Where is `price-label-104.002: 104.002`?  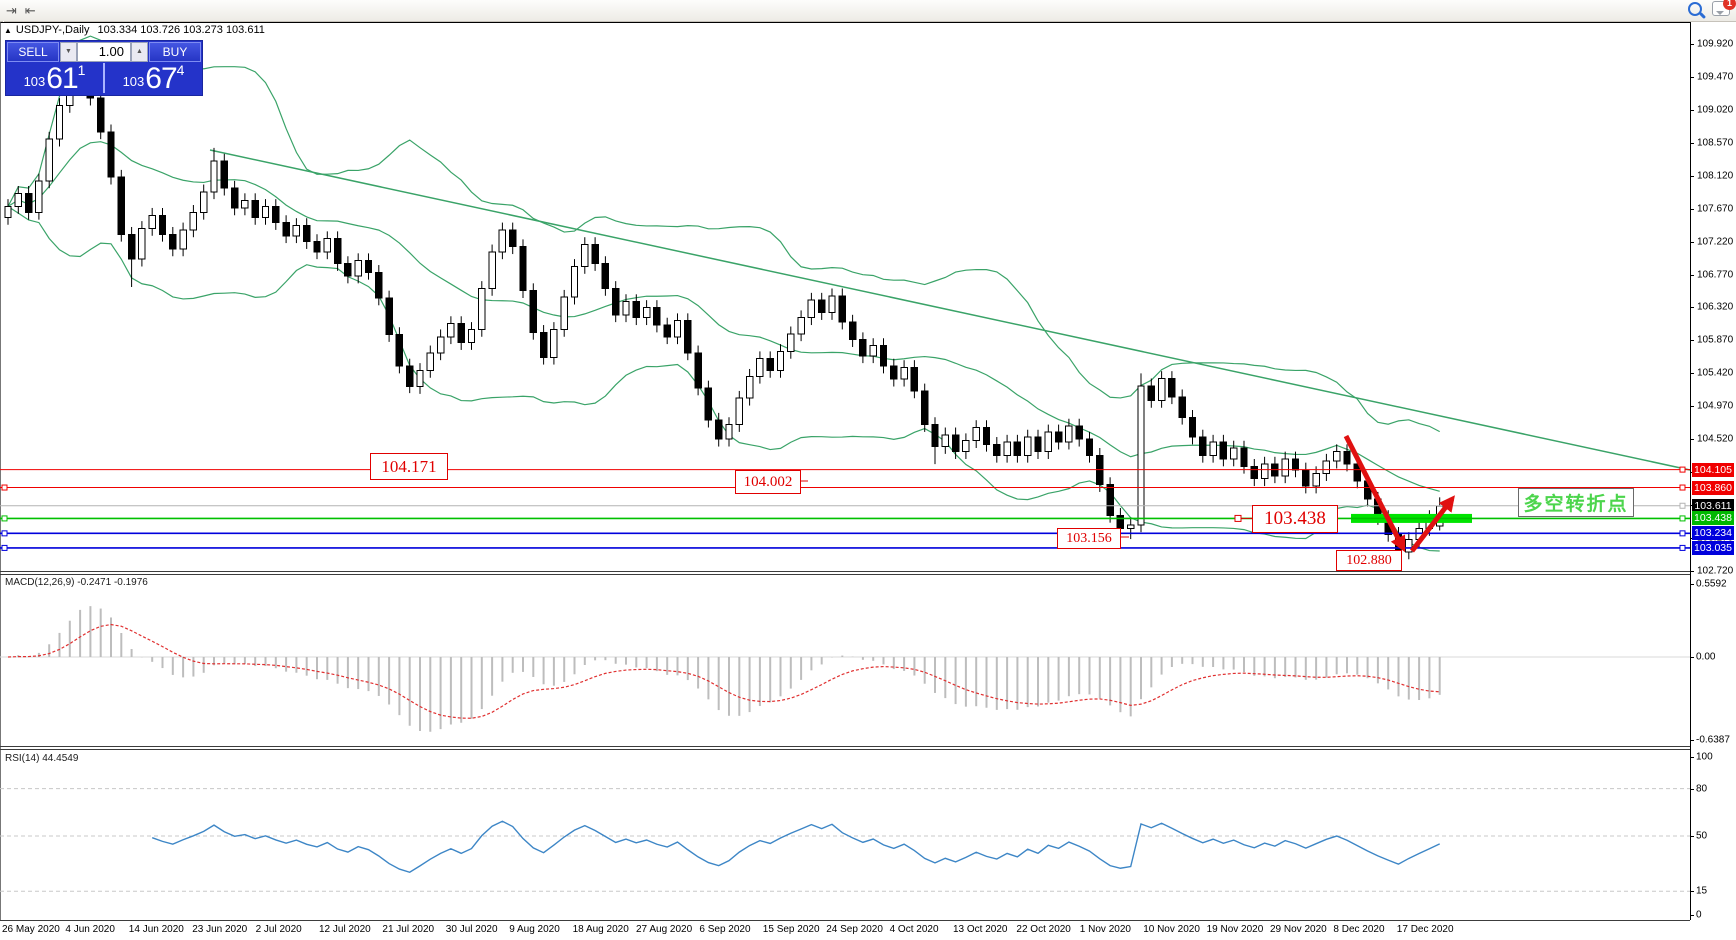 price-label-104.002: 104.002 is located at coordinates (768, 482).